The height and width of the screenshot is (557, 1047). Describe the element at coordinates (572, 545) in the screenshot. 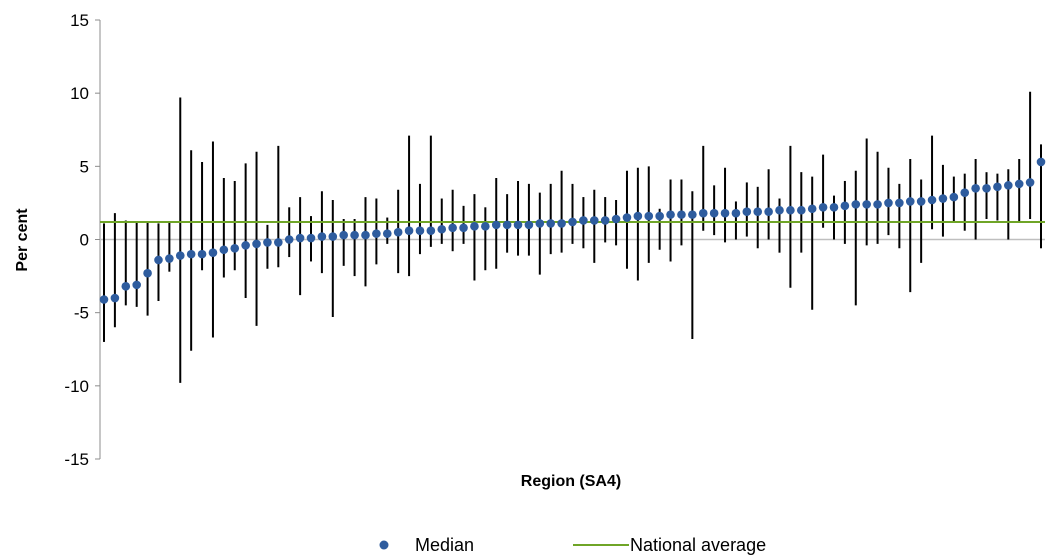

I see `legend: Median National average` at that location.